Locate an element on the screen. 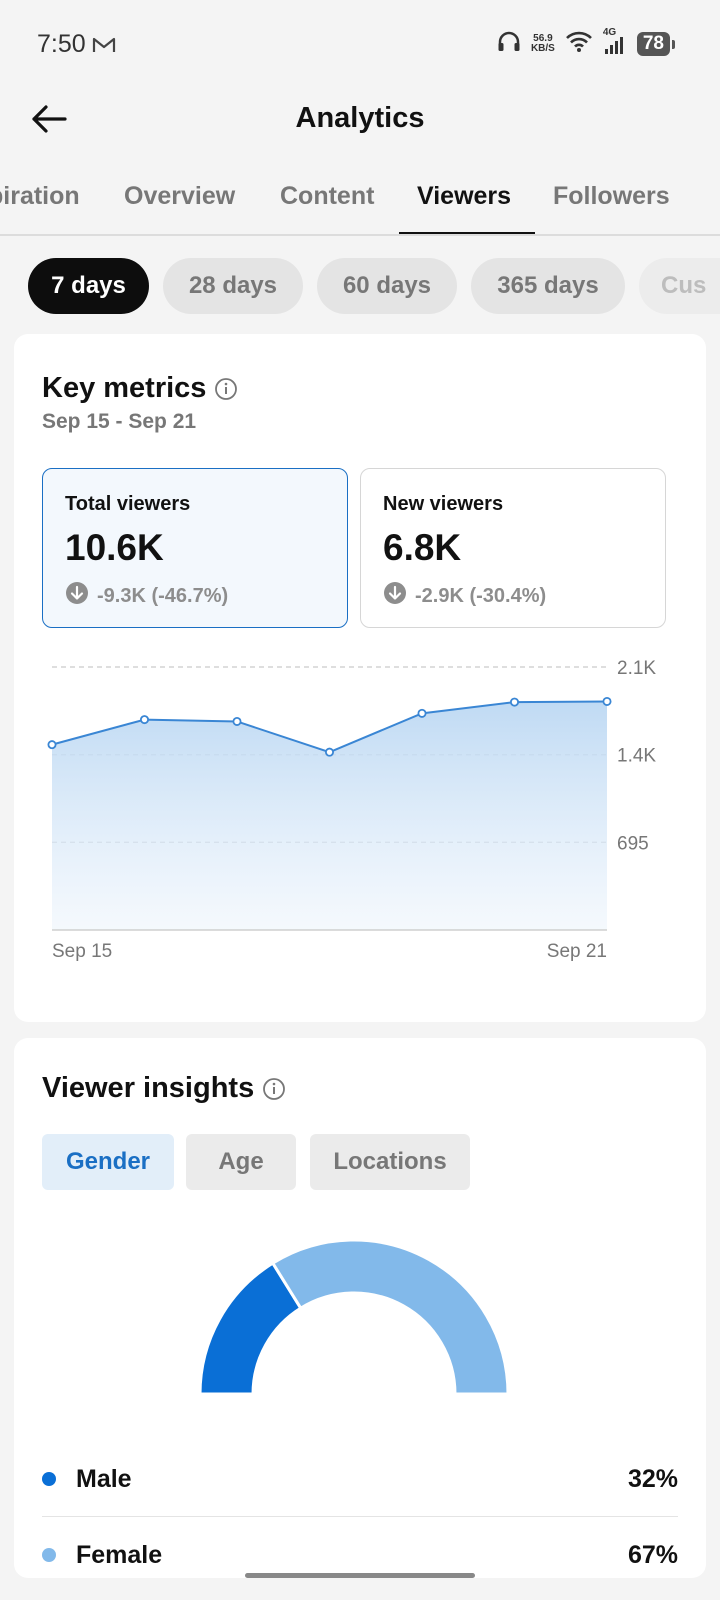 The width and height of the screenshot is (720, 1600). x-tick-label: Sep 15 is located at coordinates (82, 951).